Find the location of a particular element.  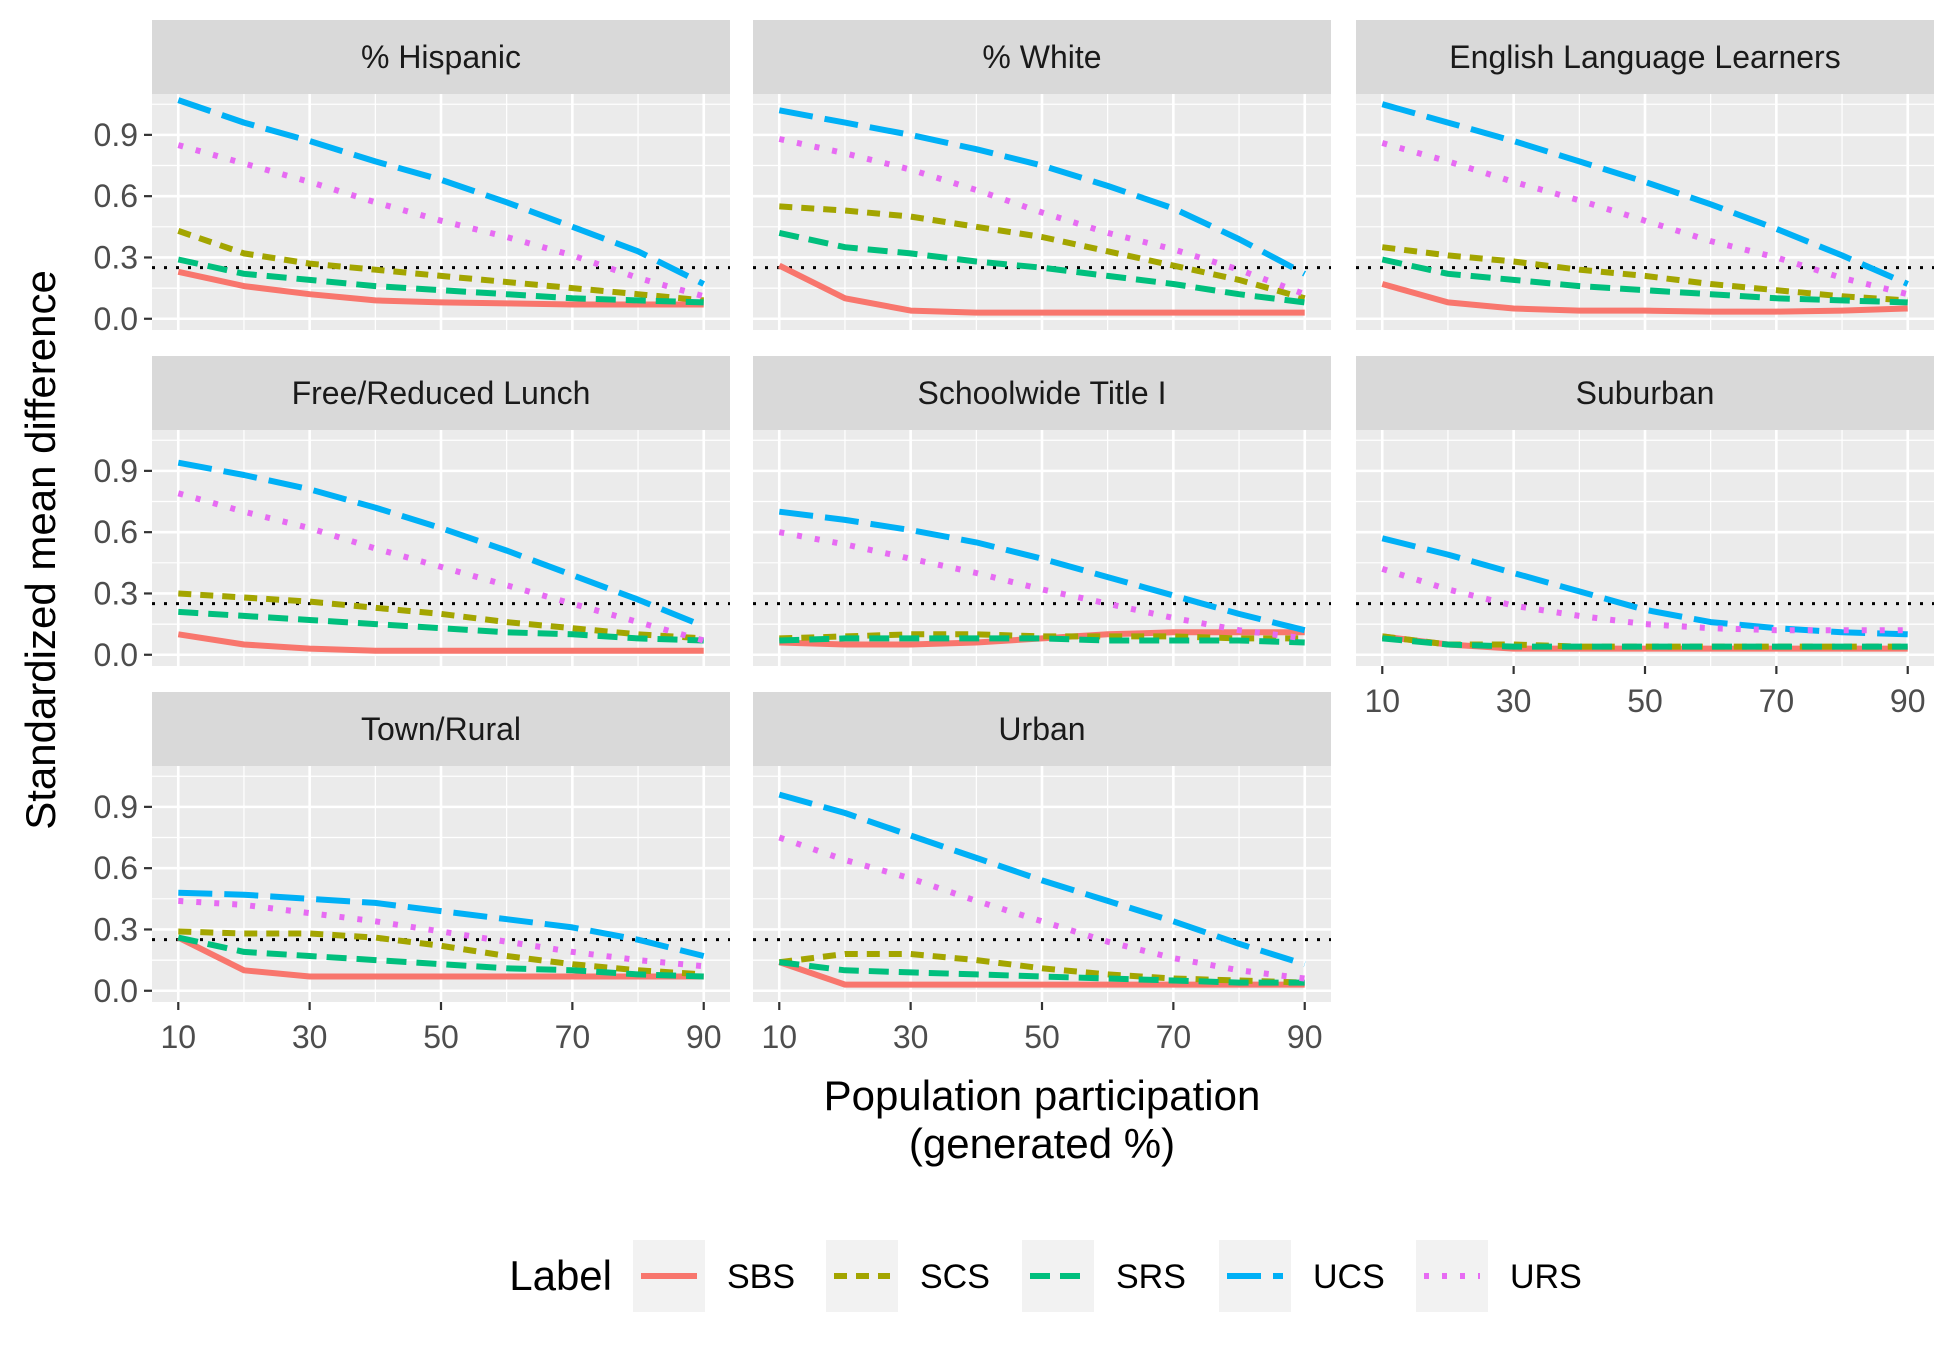

legend-label: SCS is located at coordinates (955, 1277).